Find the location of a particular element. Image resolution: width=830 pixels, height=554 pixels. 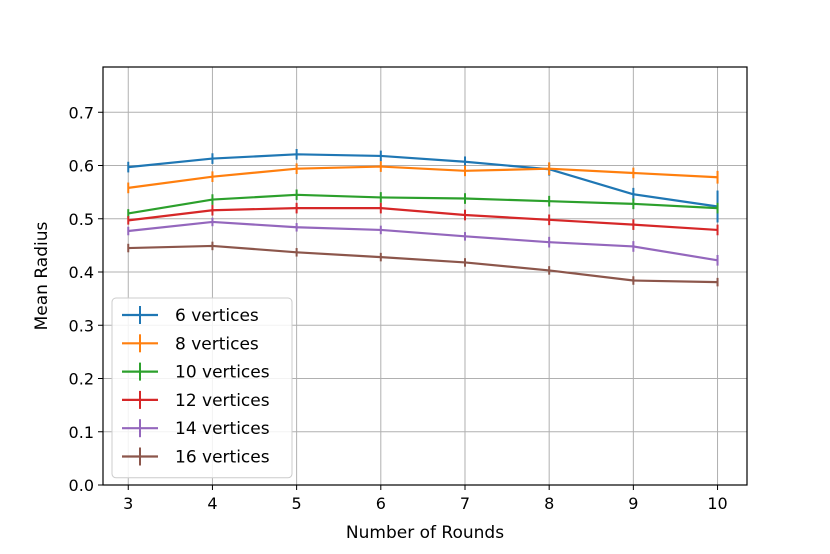

y-tick-label: 0.6 is located at coordinates (81, 166).